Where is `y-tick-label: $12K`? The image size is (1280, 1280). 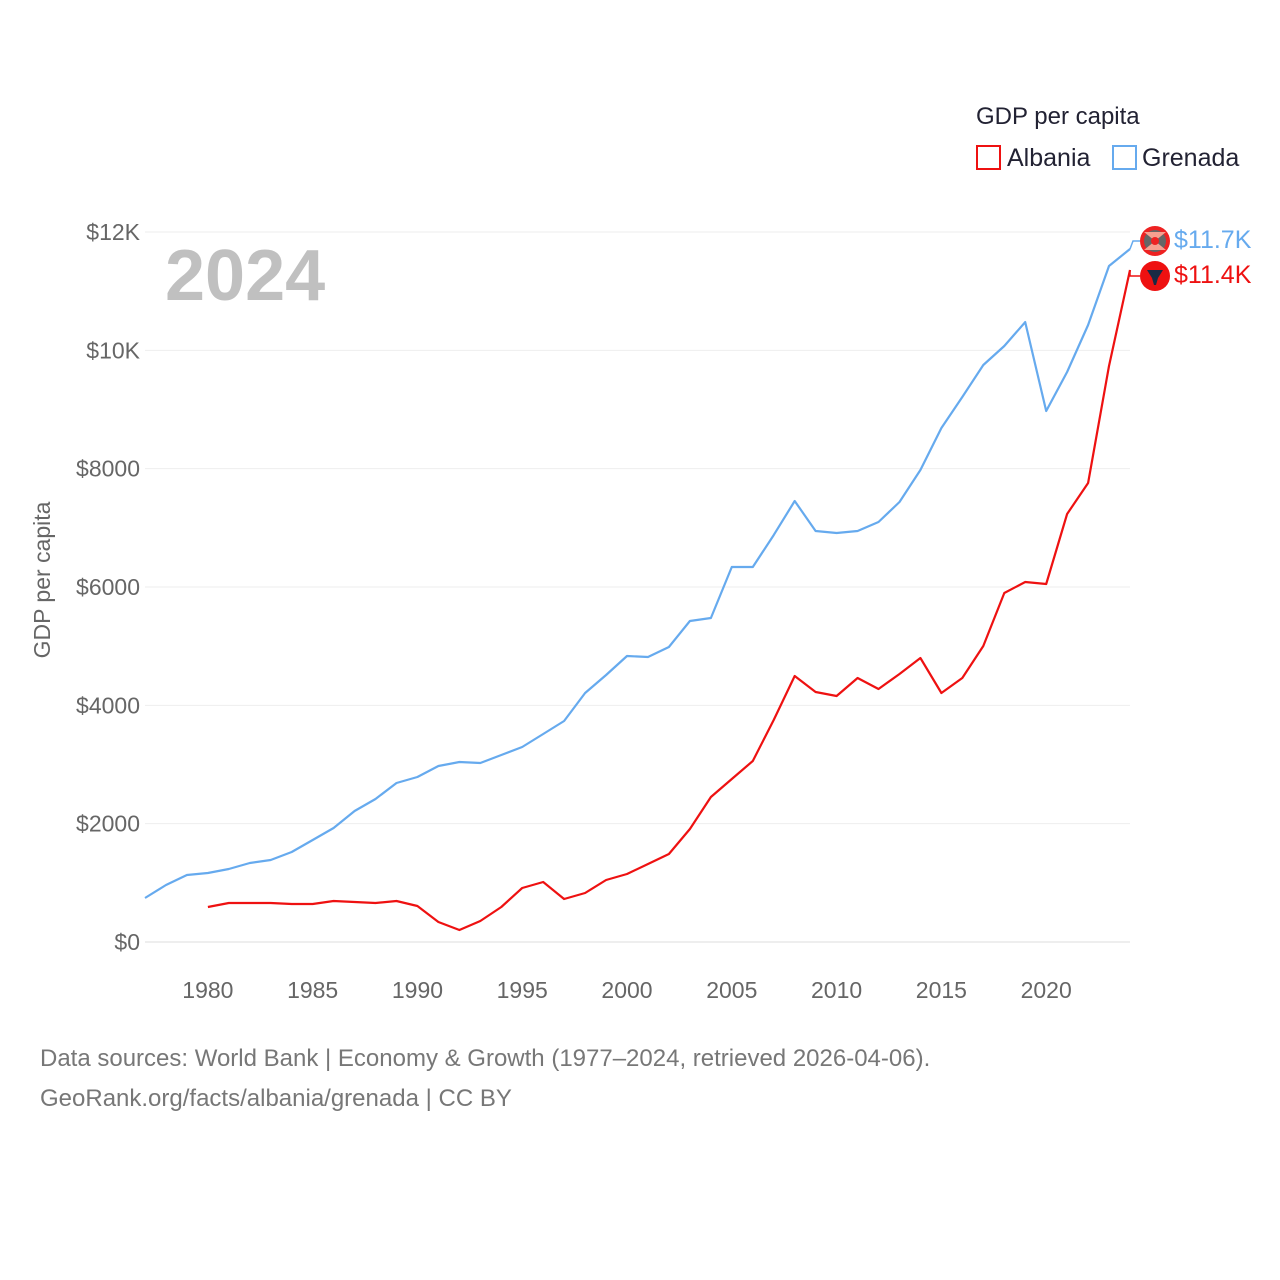
y-tick-label: $12K is located at coordinates (113, 232).